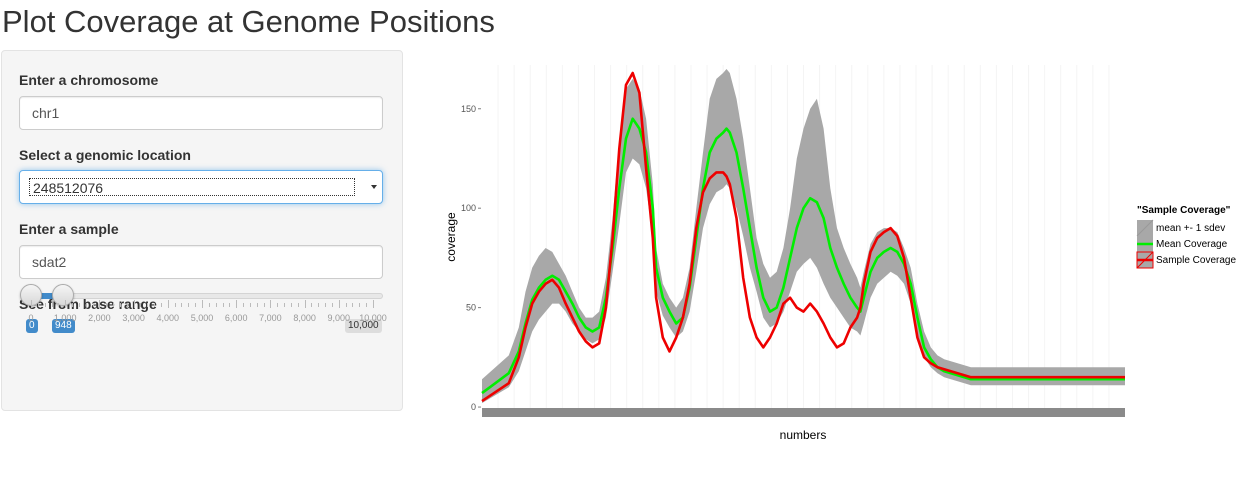 The width and height of the screenshot is (1260, 502). Describe the element at coordinates (1192, 244) in the screenshot. I see `legend-mean-label: Mean Coverage` at that location.